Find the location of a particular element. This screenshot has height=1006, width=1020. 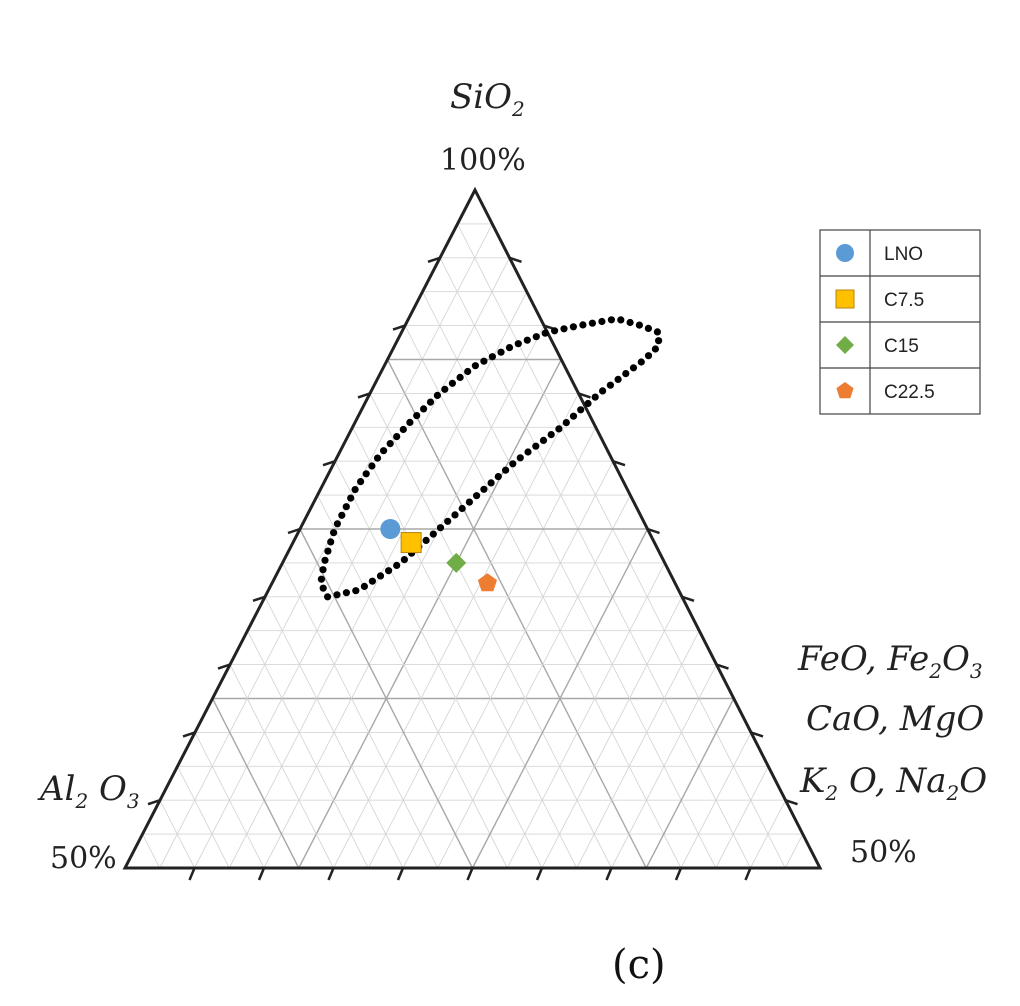

region-boundary is located at coordinates (490, 458).